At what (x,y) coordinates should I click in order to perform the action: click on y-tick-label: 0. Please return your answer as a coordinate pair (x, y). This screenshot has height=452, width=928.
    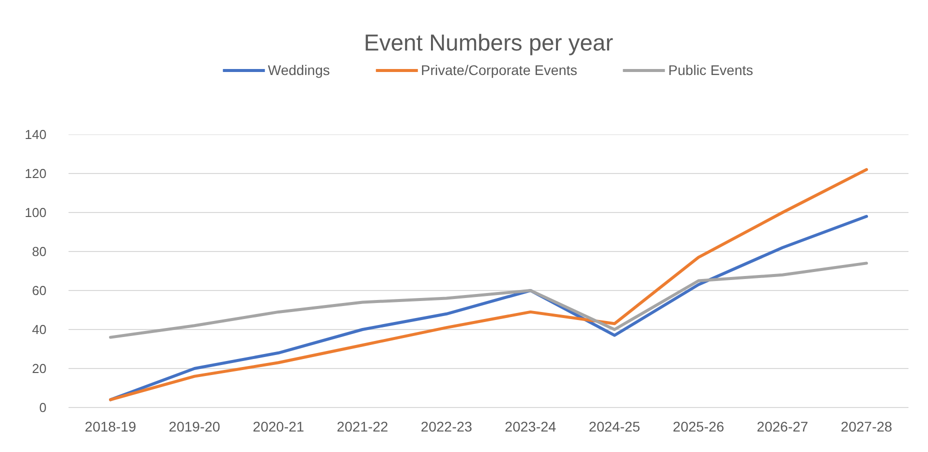
    Looking at the image, I should click on (43, 407).